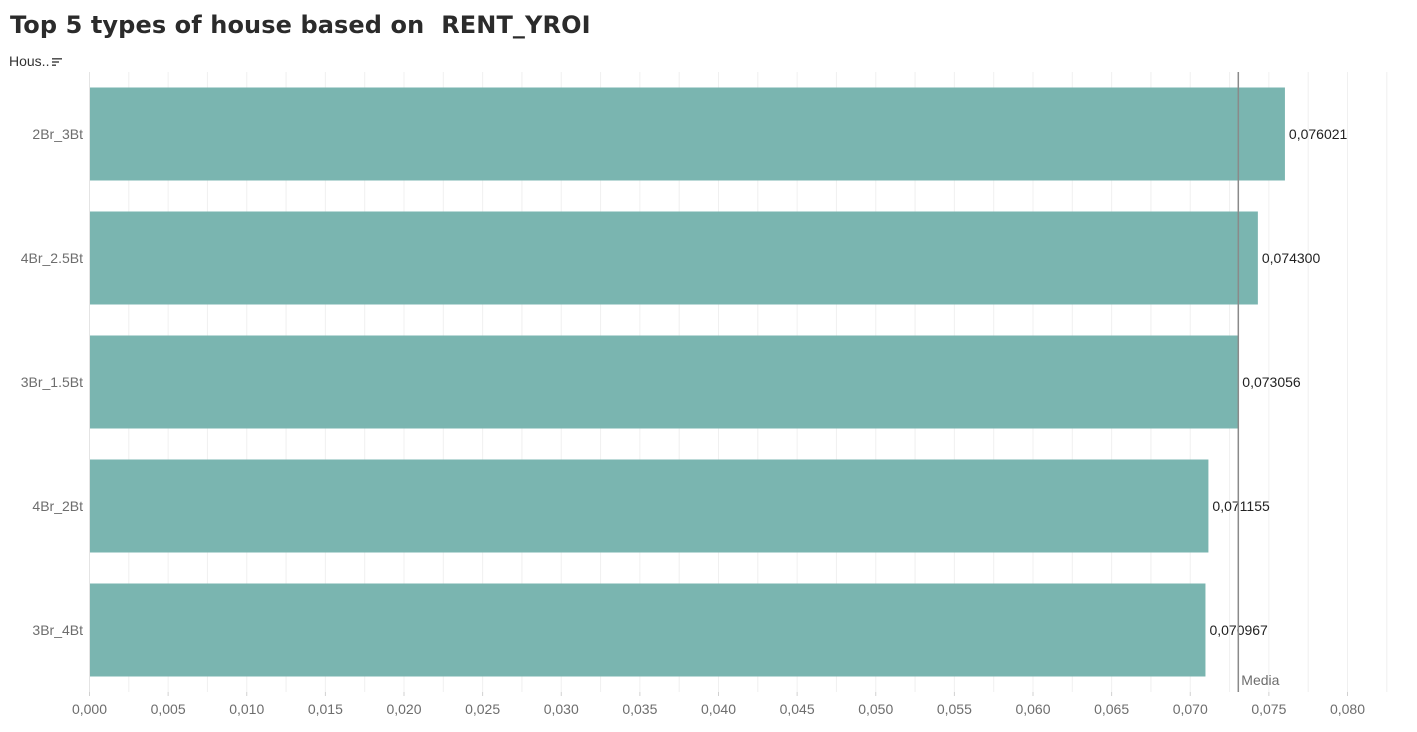 The height and width of the screenshot is (732, 1417). I want to click on x-tick-label: 0,065, so click(1111, 709).